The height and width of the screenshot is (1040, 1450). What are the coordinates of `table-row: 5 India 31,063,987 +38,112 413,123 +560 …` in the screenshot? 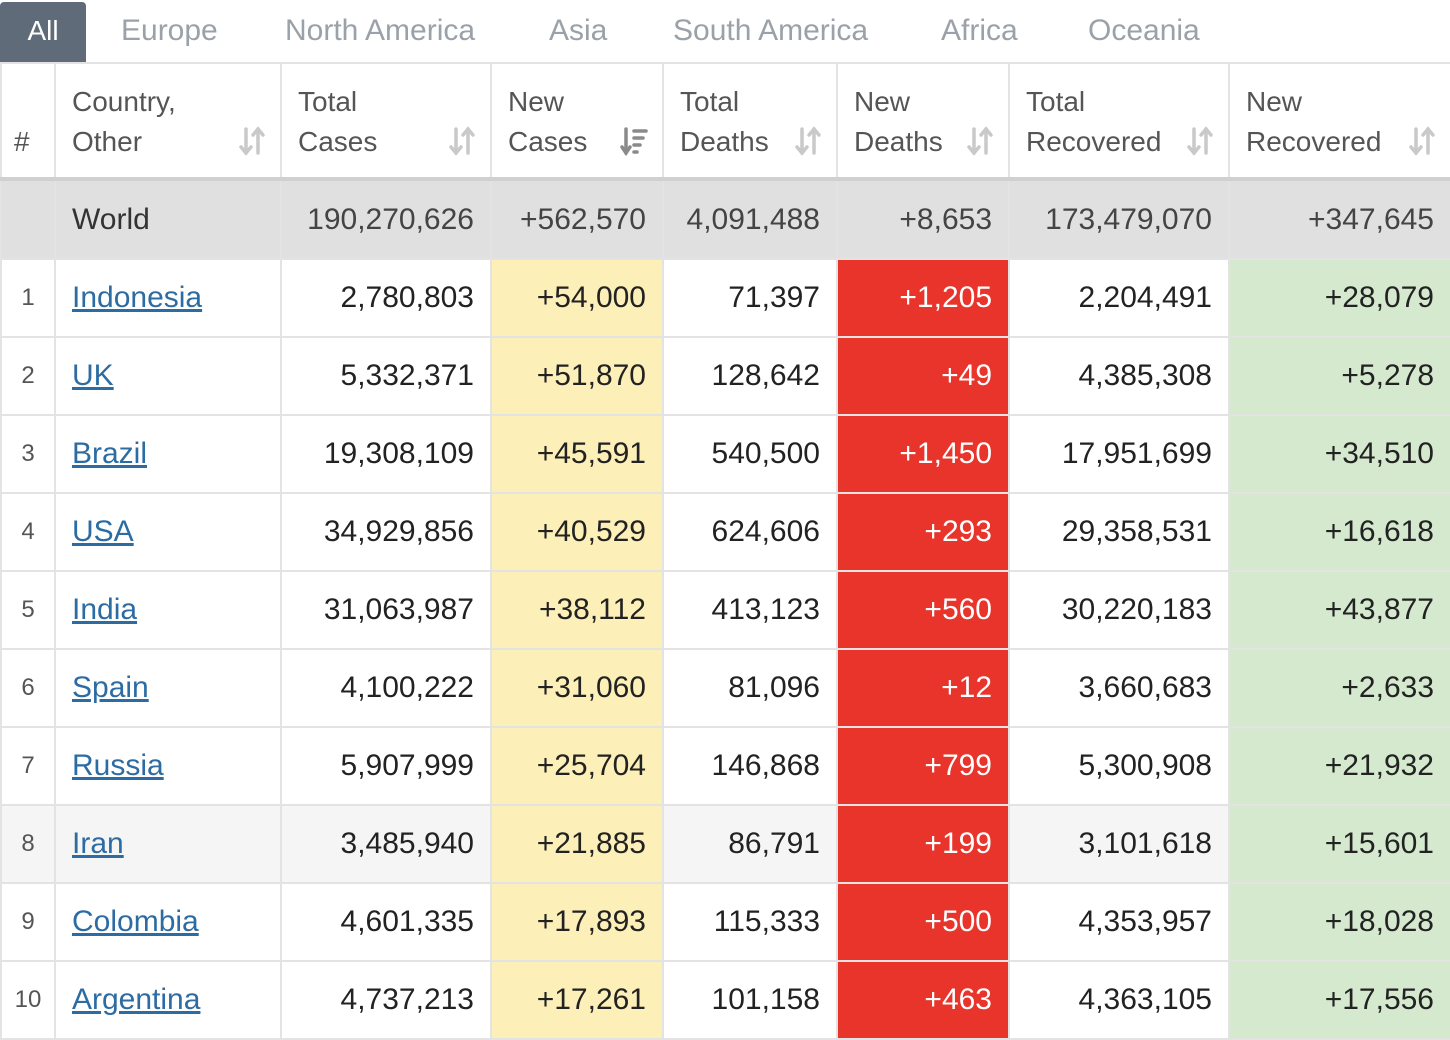 It's located at (725, 610).